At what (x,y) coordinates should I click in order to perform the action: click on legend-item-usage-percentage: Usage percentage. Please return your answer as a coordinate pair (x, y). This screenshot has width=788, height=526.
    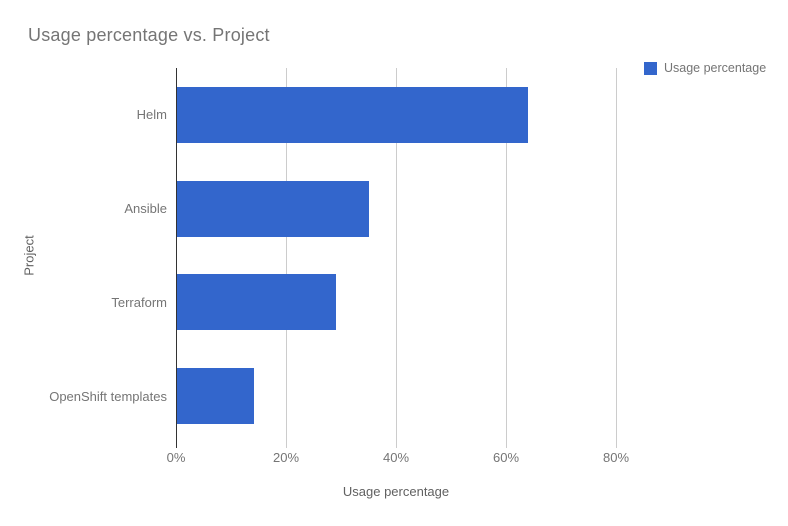
    Looking at the image, I should click on (705, 68).